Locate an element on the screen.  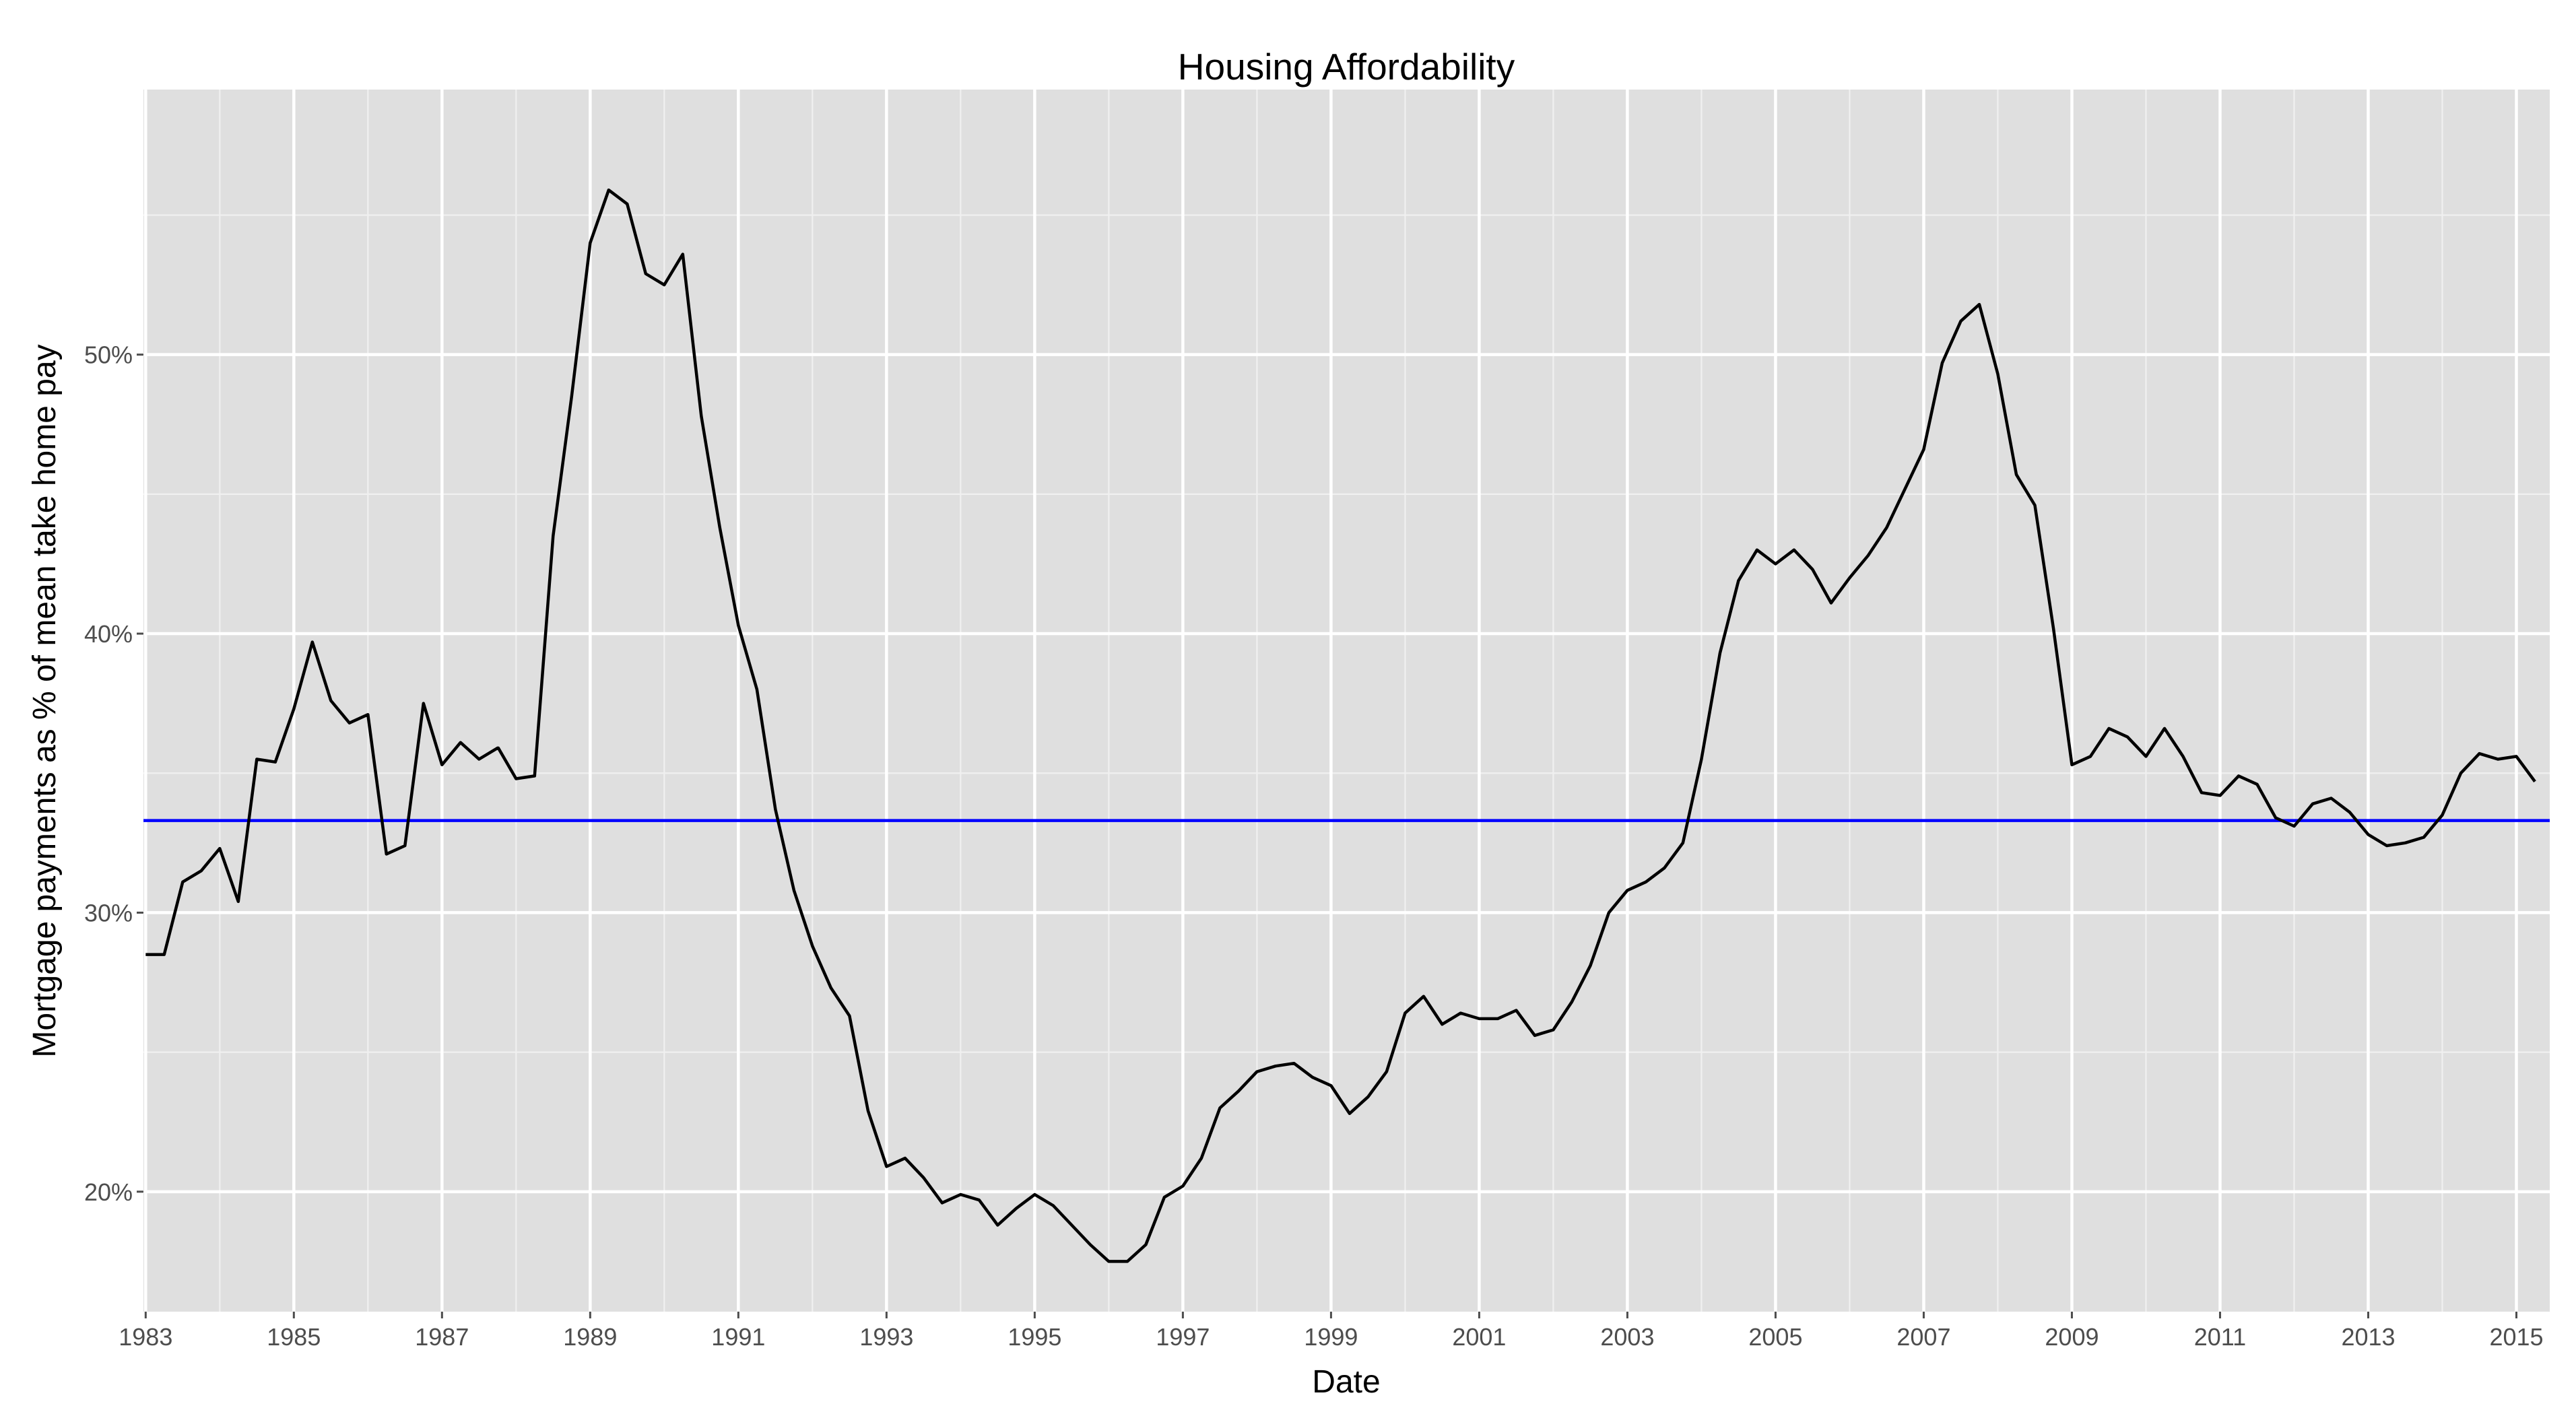
y-axis-ticks: 20% 30% 40% 50% is located at coordinates (113, 773).